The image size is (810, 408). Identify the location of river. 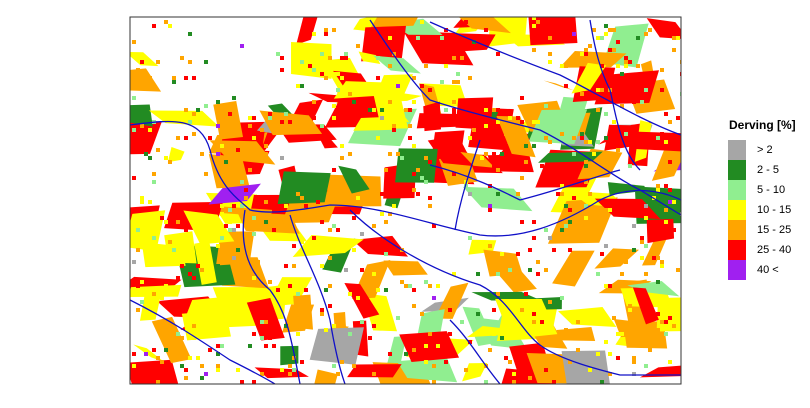
(555, 78).